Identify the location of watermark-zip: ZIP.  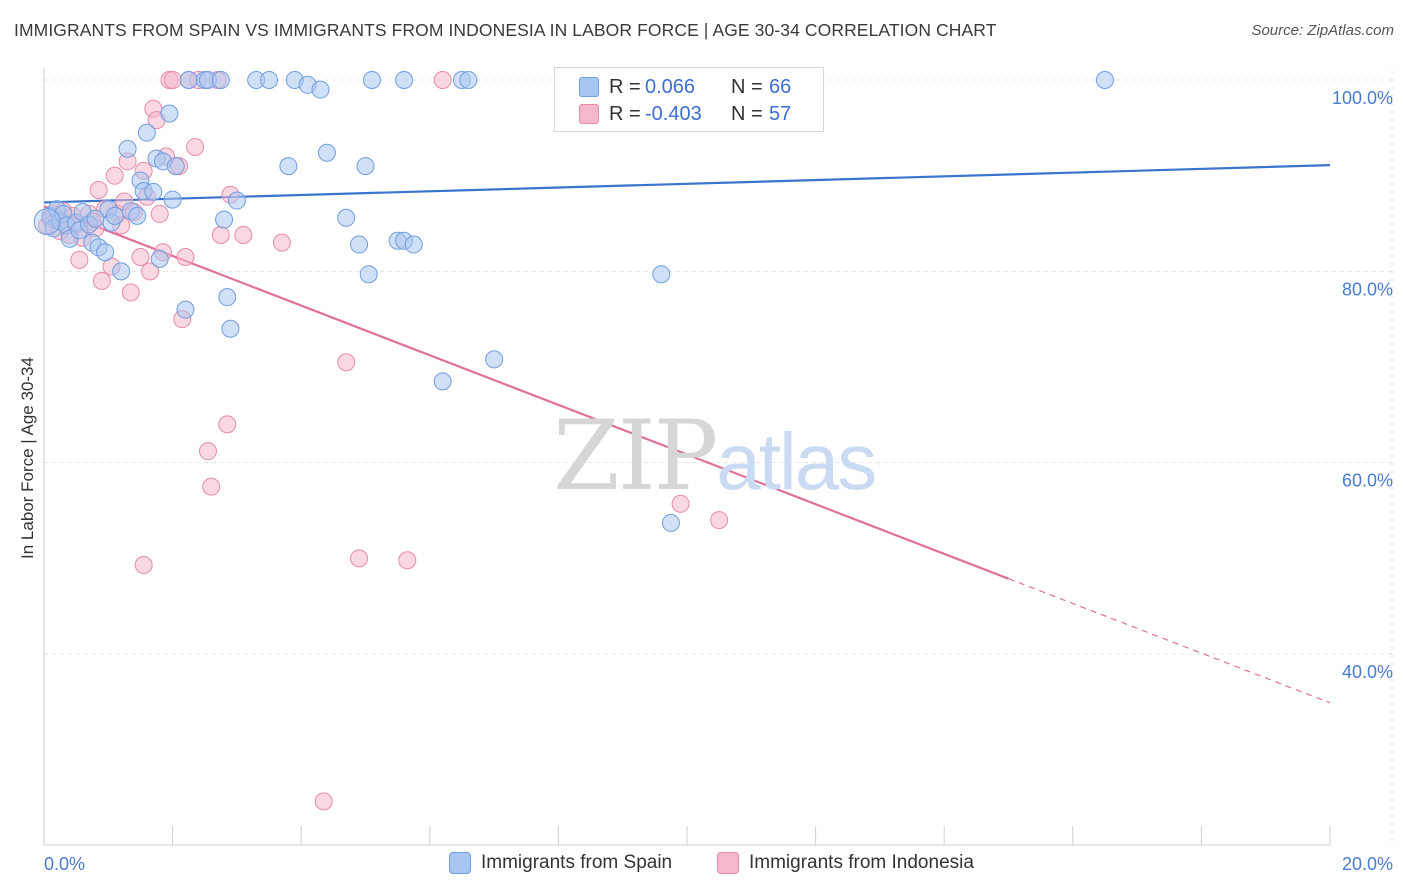
(635, 456).